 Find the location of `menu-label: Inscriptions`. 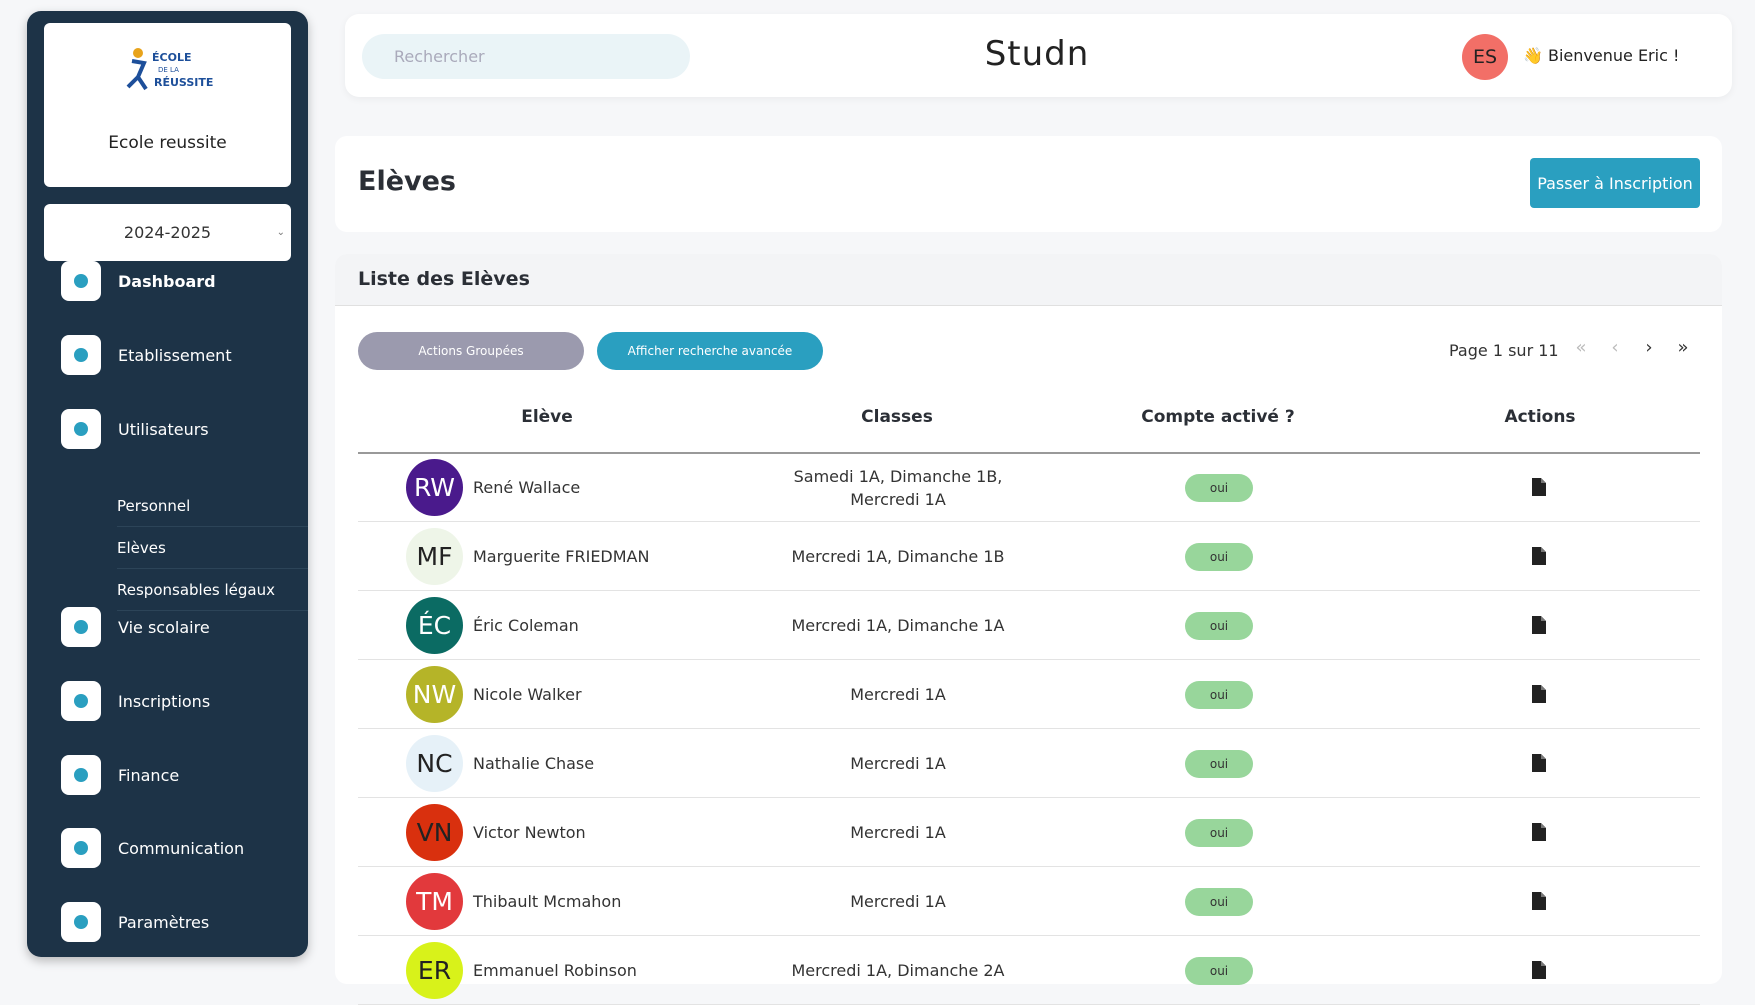

menu-label: Inscriptions is located at coordinates (164, 701).